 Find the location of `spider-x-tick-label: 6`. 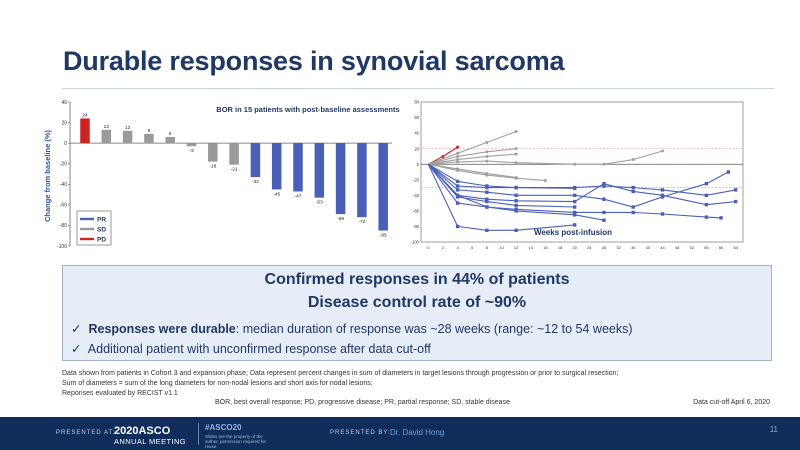

spider-x-tick-label: 6 is located at coordinates (472, 247).